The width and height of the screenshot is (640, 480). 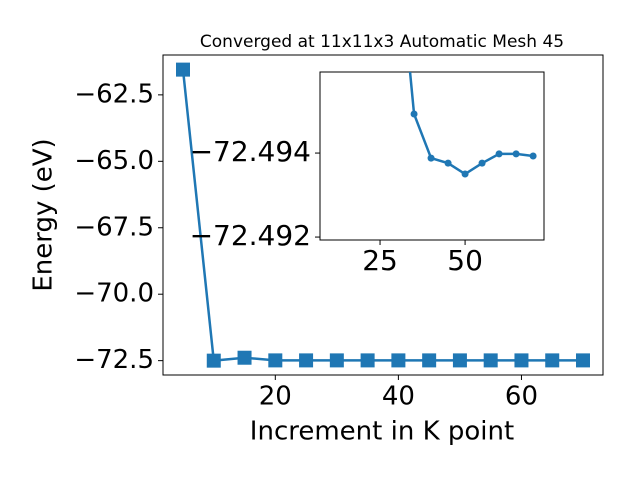 What do you see at coordinates (44, 214) in the screenshot?
I see `y-axis-label: Energy (eV)` at bounding box center [44, 214].